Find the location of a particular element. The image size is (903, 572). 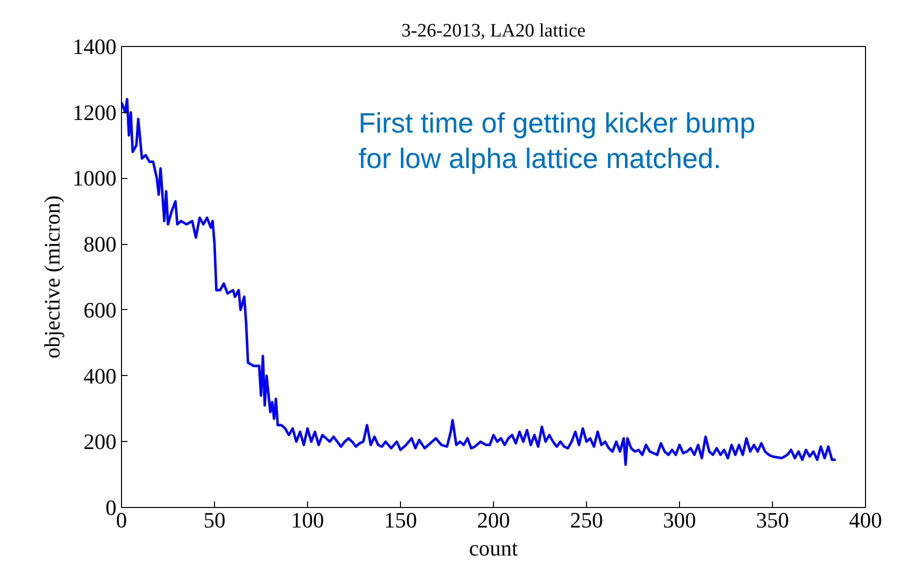

y-tick-label: 1000 is located at coordinates (94, 178).